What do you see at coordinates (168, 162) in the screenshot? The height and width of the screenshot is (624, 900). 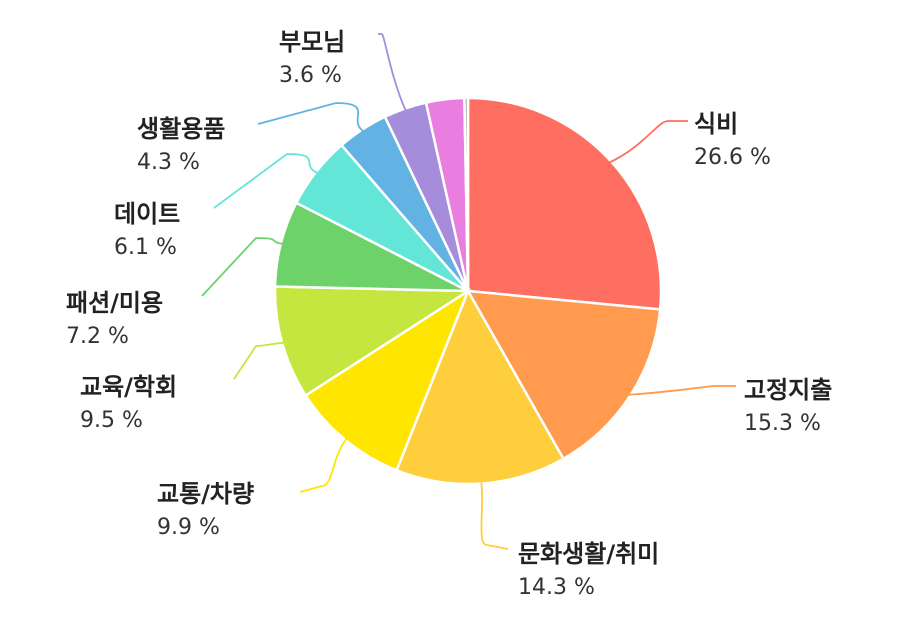 I see `slice-percent-label: 4.3 %` at bounding box center [168, 162].